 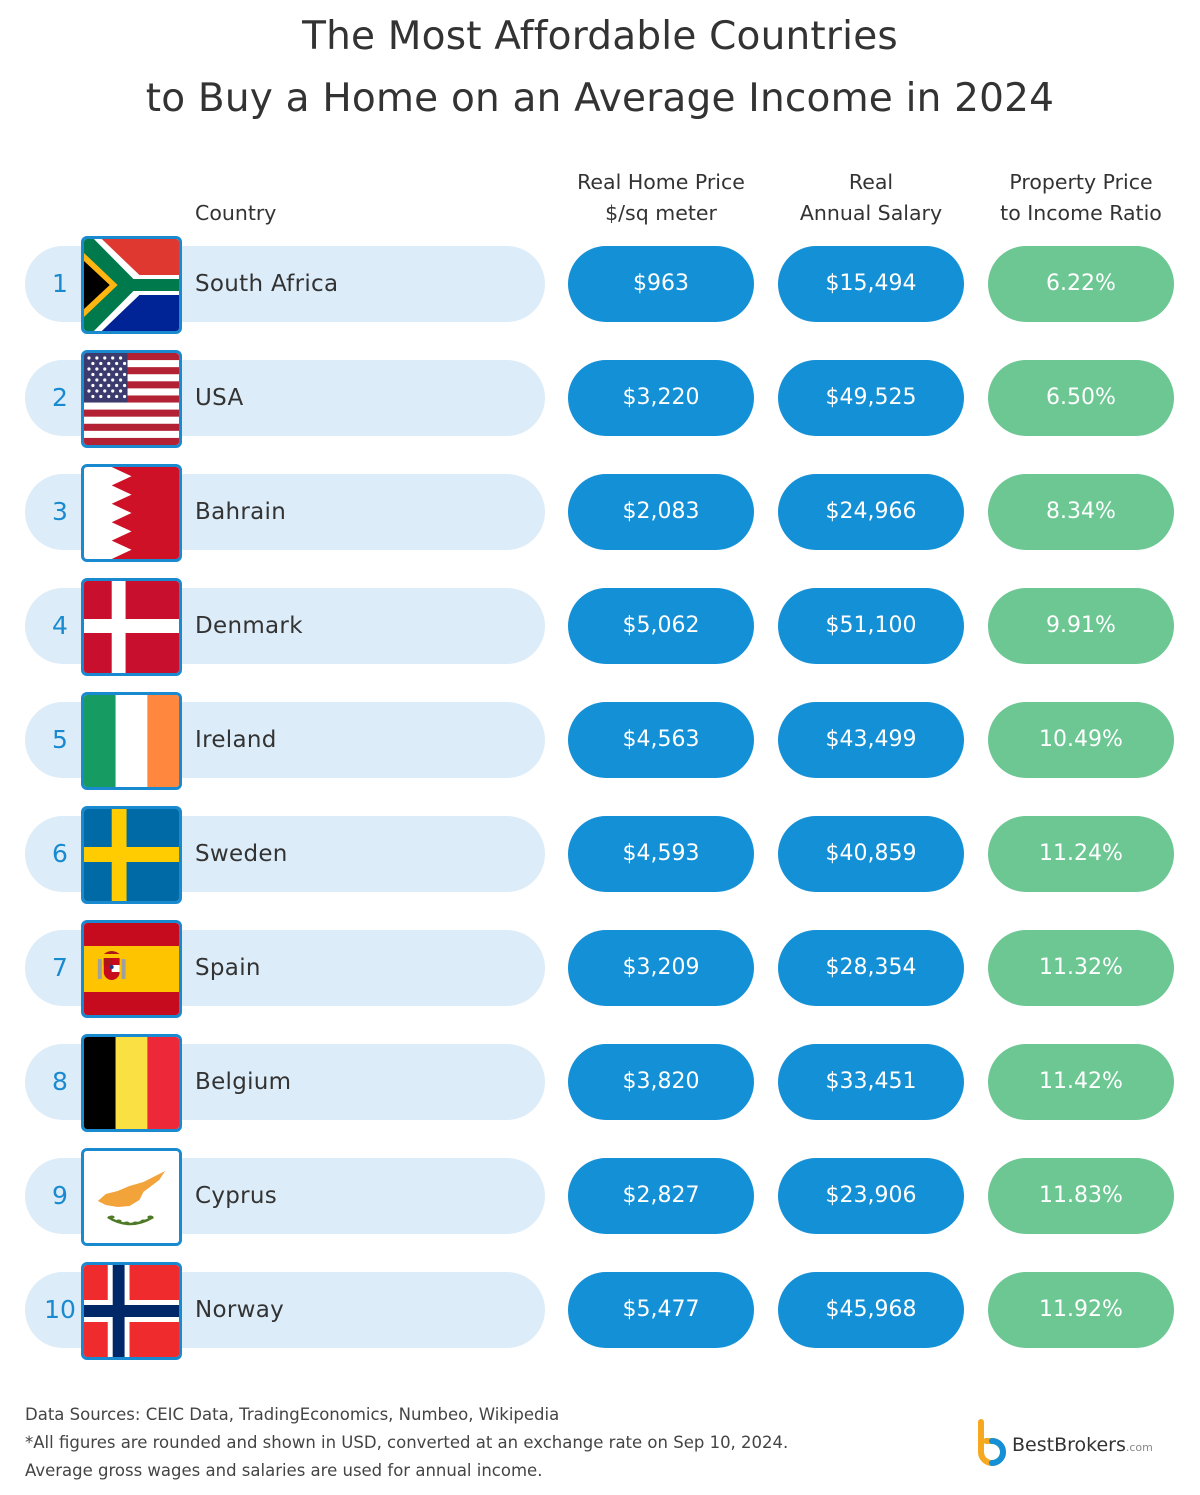 I want to click on denmark-flag-icon, so click(x=131, y=627).